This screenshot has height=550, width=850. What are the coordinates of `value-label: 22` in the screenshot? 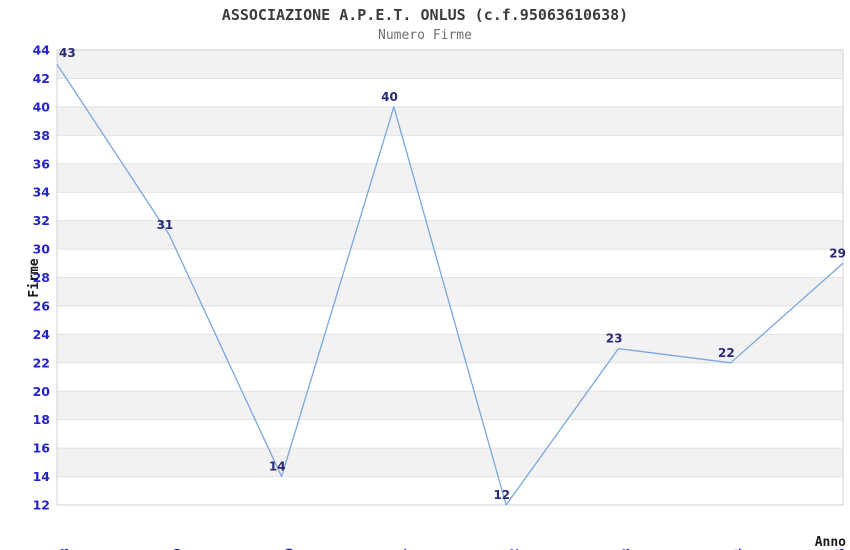 It's located at (726, 353).